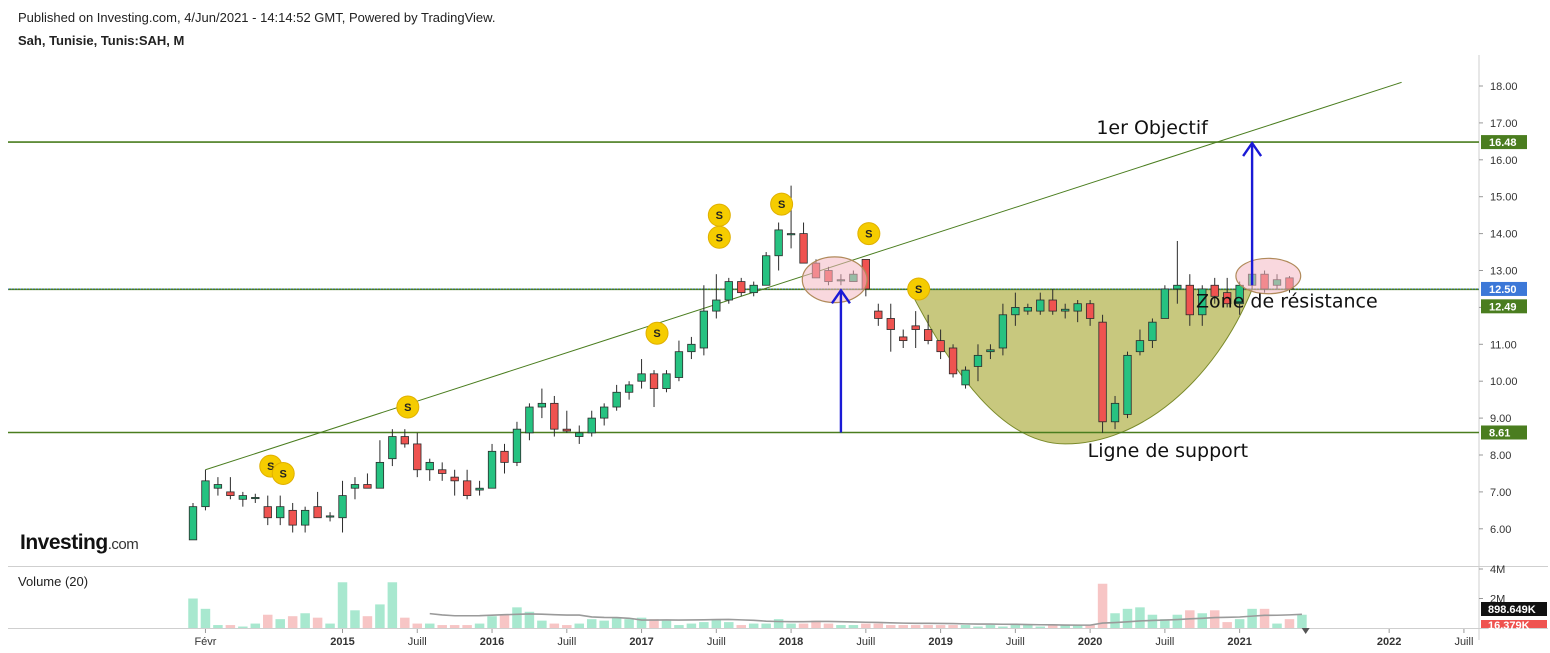  I want to click on x-tick-label: 2021, so click(1239, 642).